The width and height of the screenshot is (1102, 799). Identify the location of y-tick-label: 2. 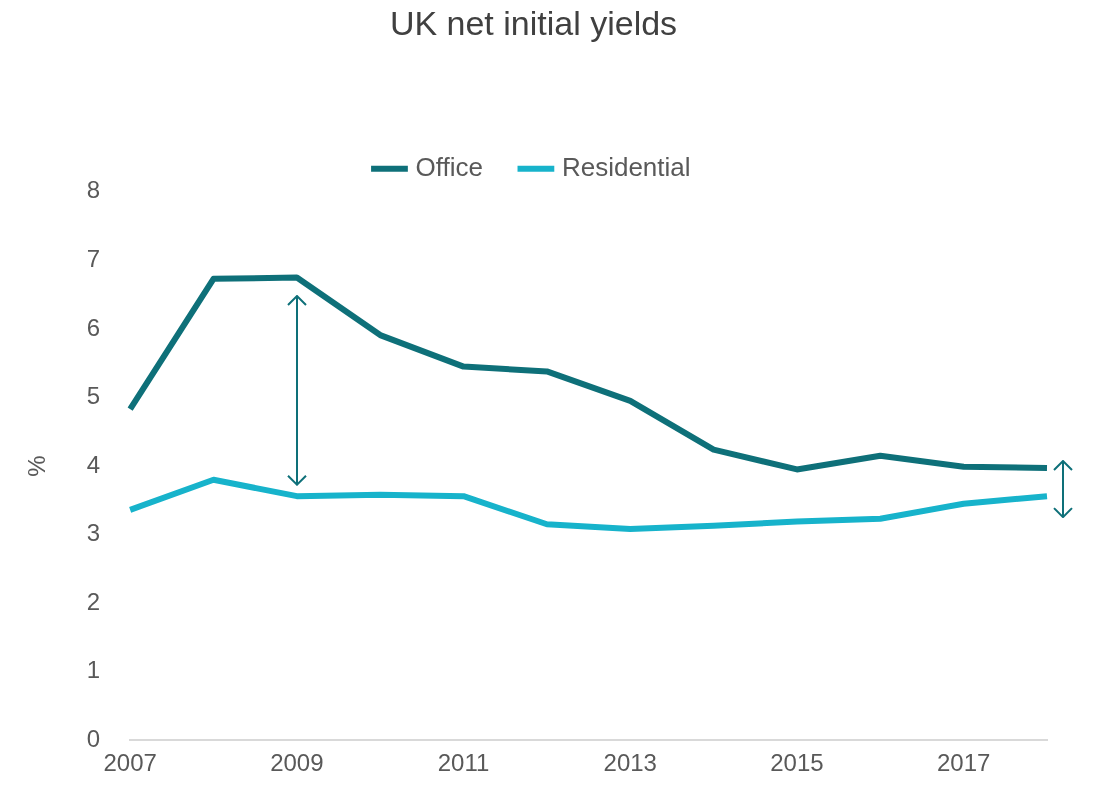
(93, 601).